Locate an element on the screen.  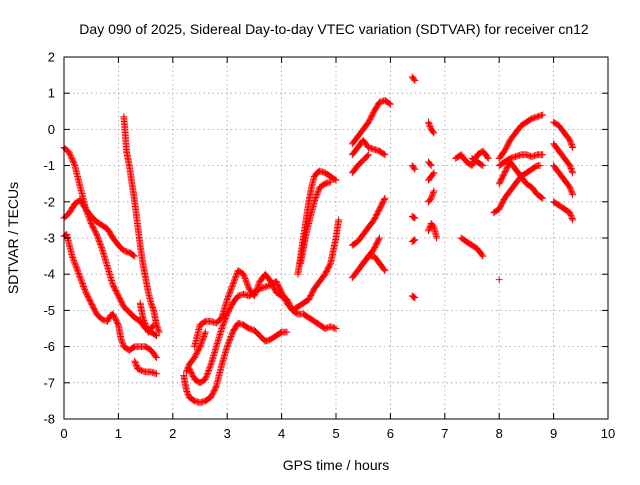
y-tick-label: 1 is located at coordinates (51, 93).